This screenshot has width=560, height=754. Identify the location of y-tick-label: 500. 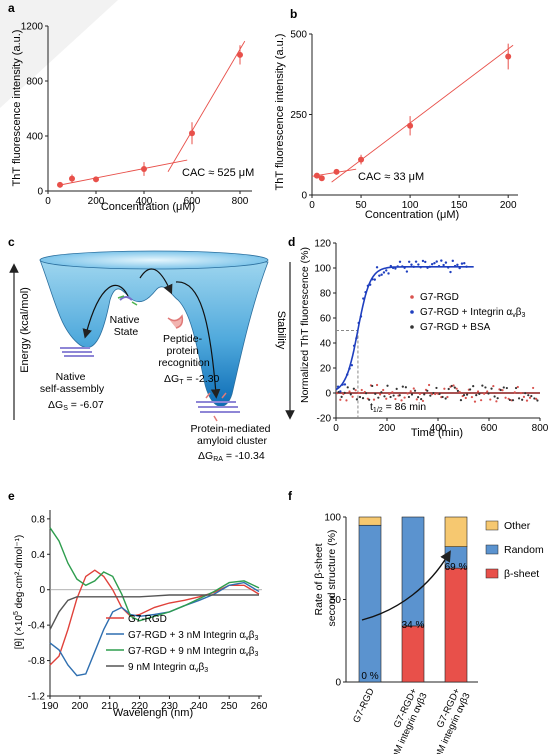
(298, 35).